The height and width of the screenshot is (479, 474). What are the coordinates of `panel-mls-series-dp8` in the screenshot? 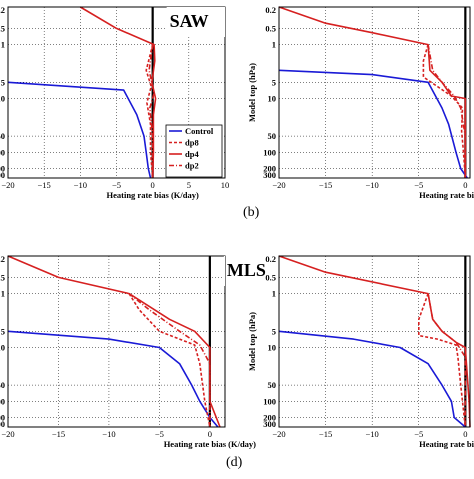 It's located at (169, 360).